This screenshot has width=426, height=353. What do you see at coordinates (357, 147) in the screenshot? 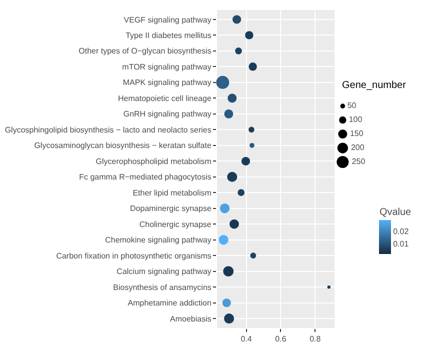
I see `legend-label: 200` at bounding box center [357, 147].